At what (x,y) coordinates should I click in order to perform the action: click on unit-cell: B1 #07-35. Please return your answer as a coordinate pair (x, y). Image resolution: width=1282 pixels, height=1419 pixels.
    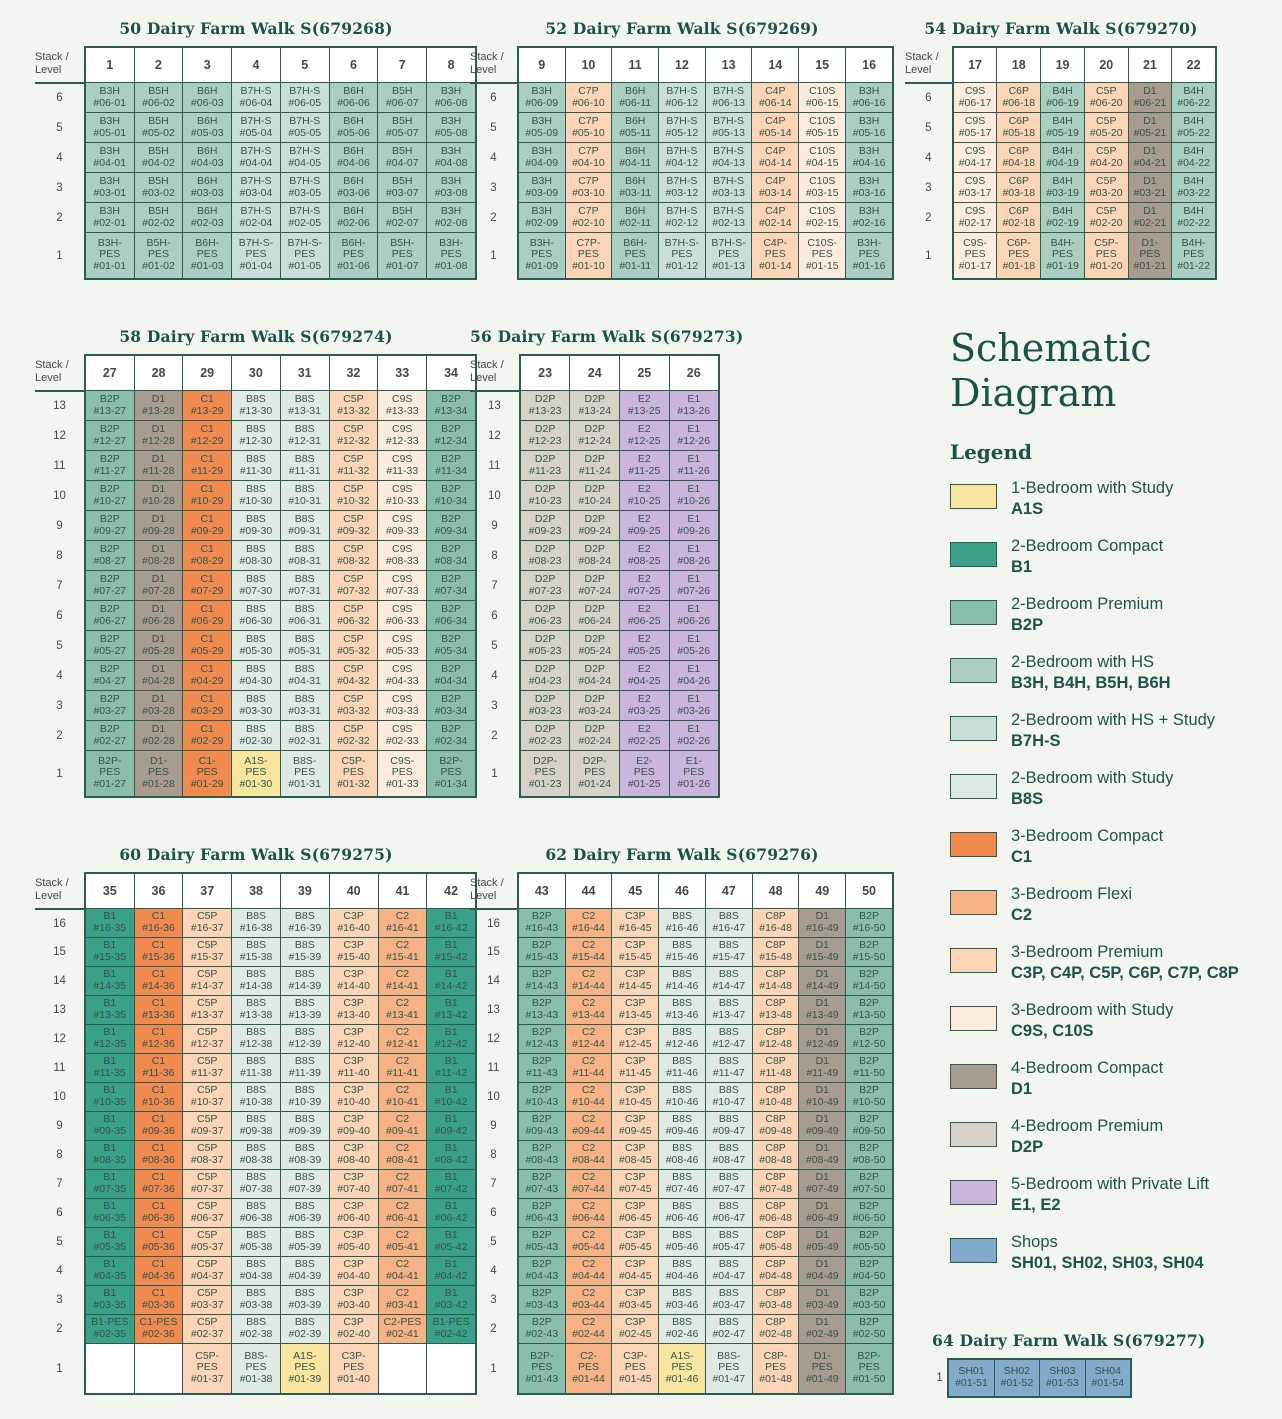
    Looking at the image, I should click on (109, 1184).